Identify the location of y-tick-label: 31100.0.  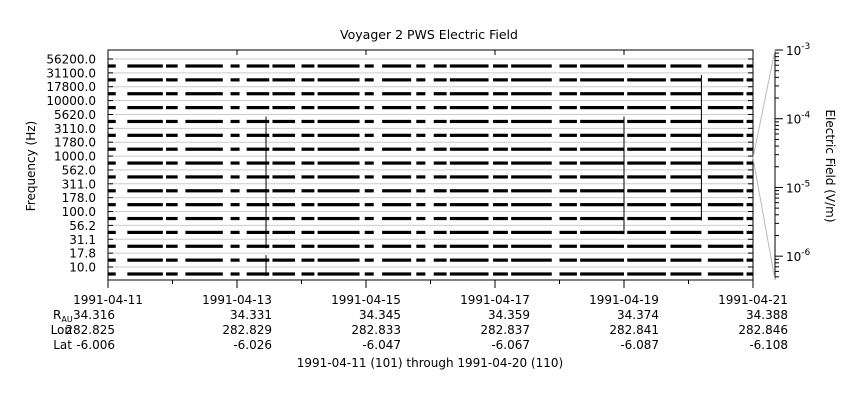
(71, 73).